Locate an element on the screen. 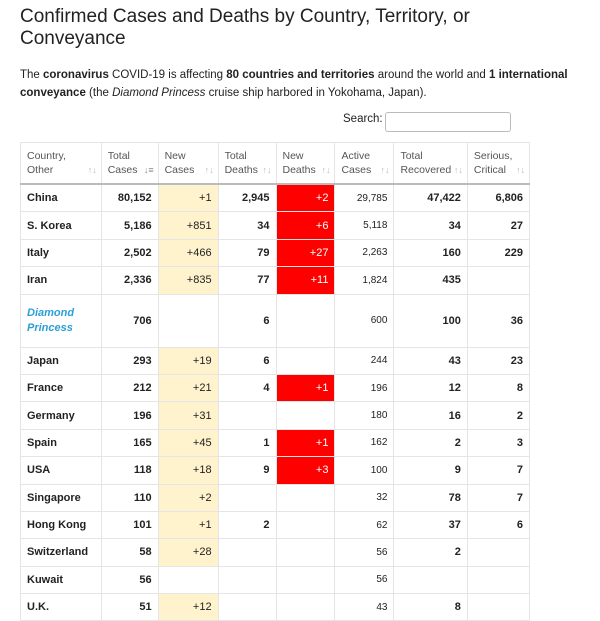 The height and width of the screenshot is (621, 600). cell-recovered: 100 is located at coordinates (430, 320).